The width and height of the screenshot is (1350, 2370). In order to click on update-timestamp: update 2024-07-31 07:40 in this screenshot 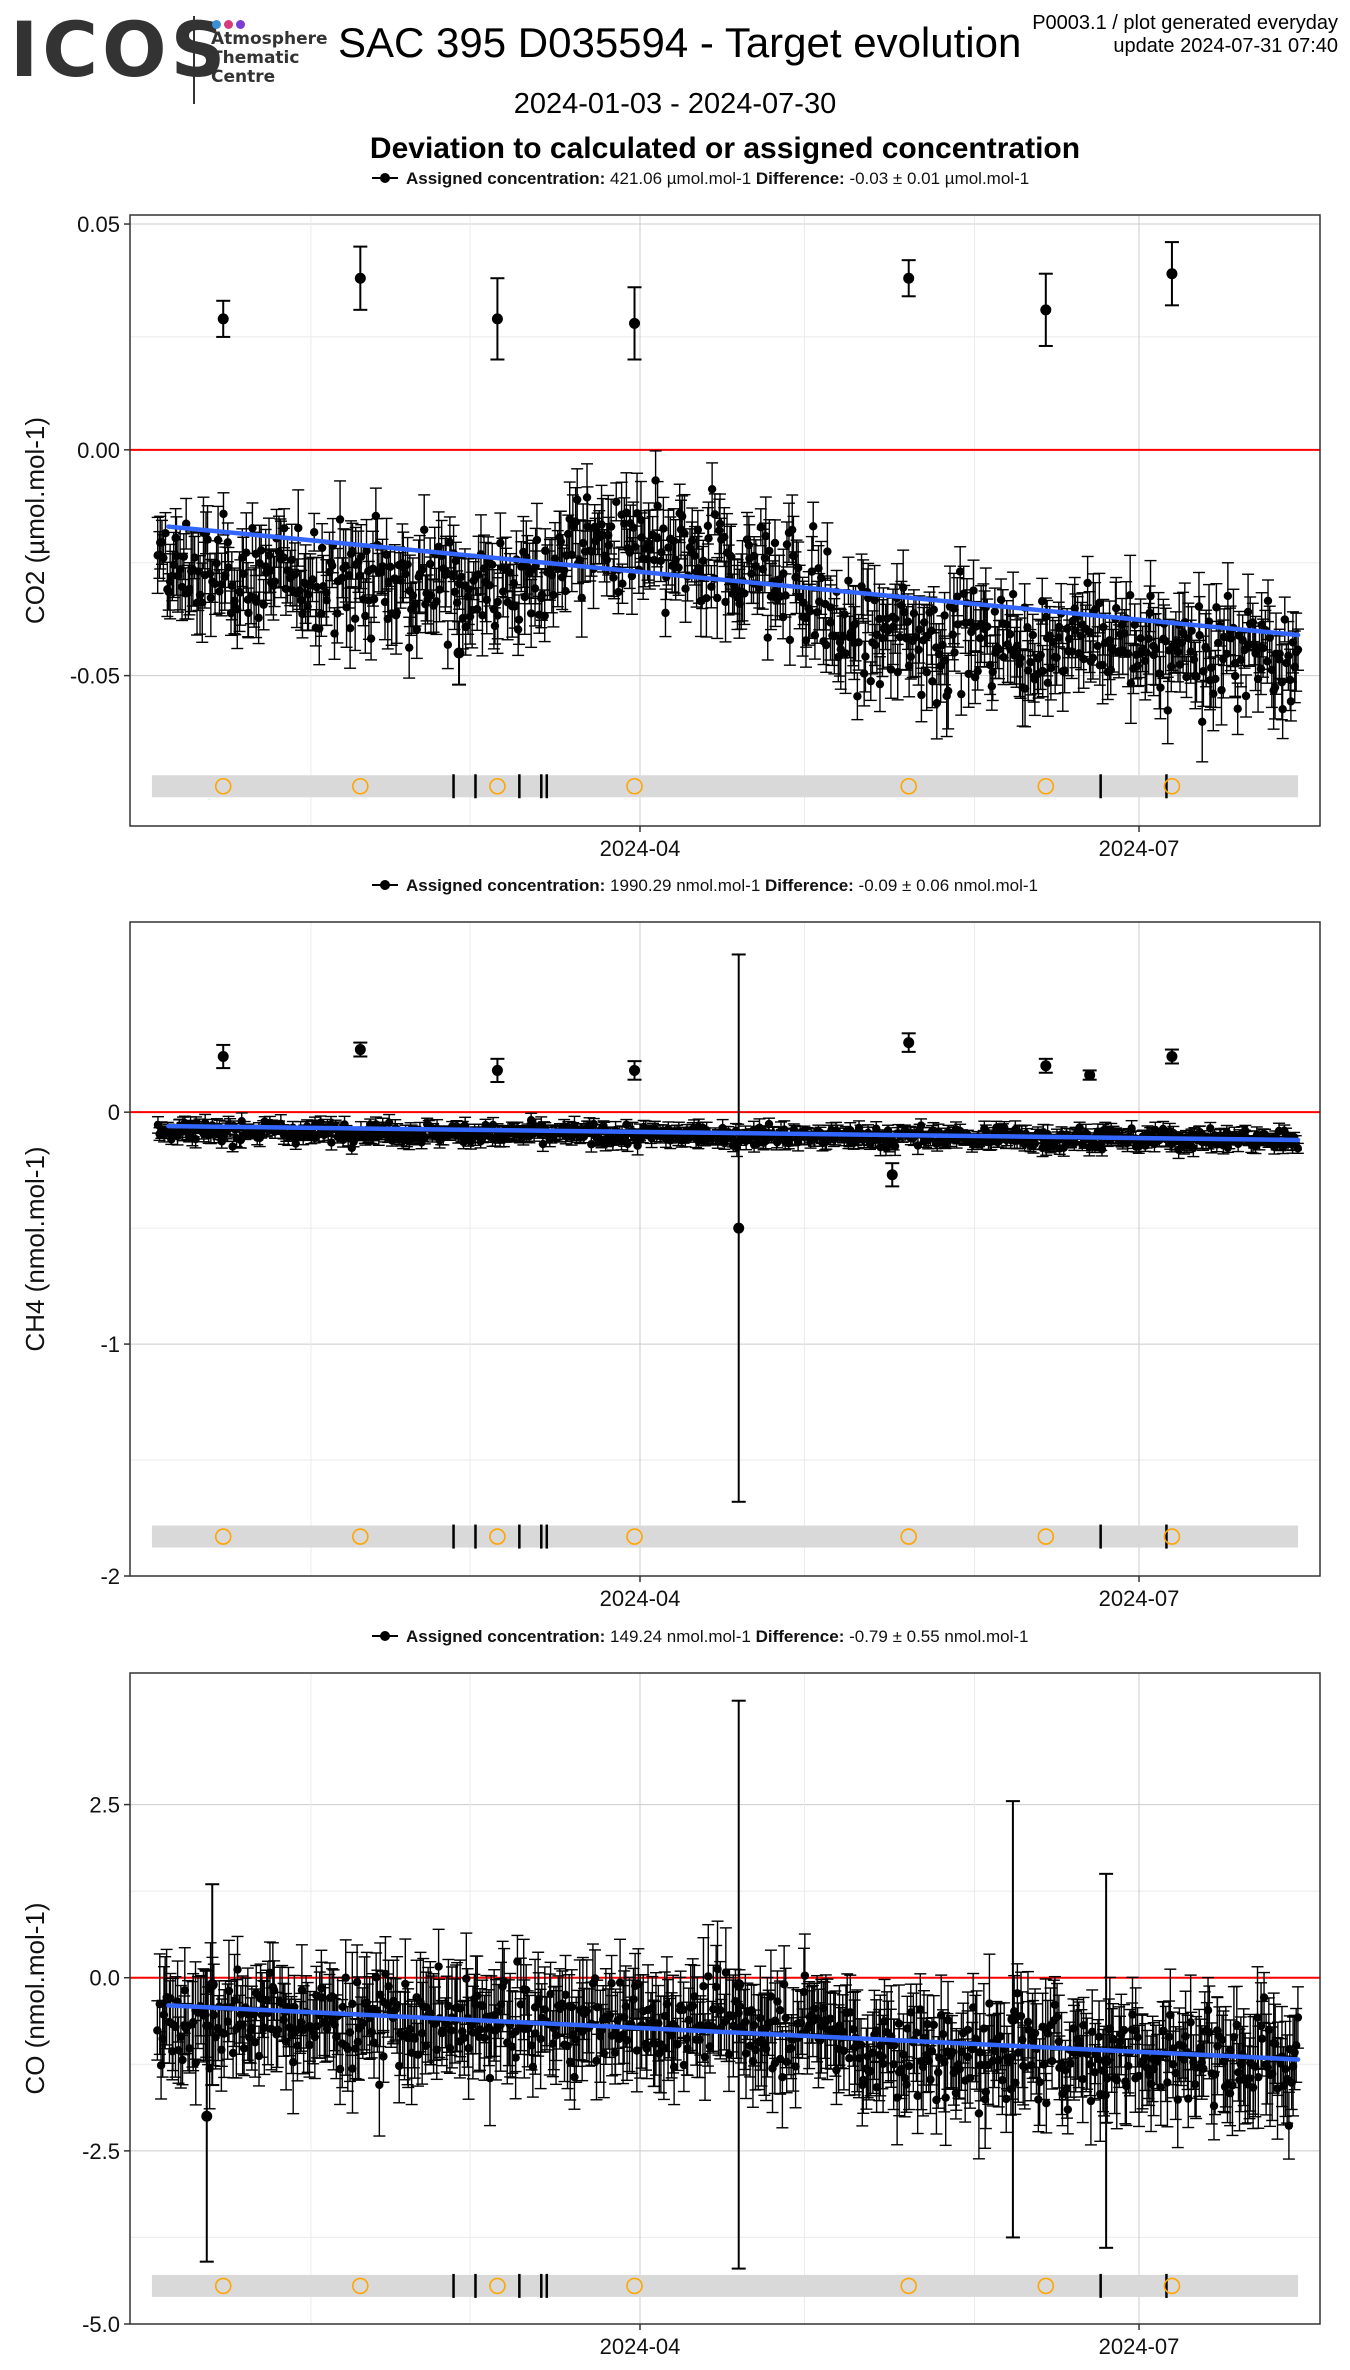, I will do `click(1225, 46)`.